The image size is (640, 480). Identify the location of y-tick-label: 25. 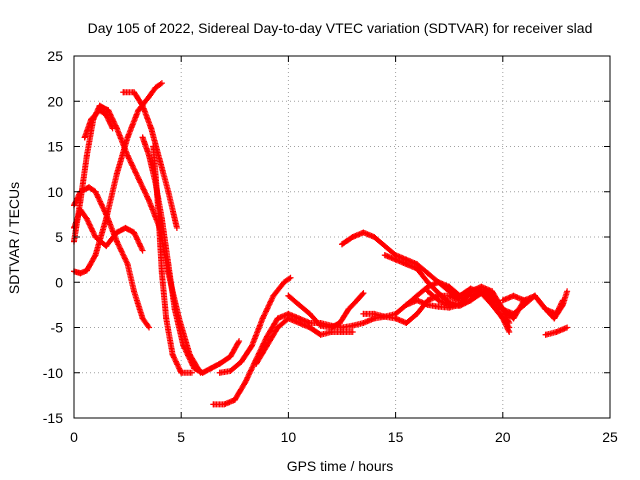
(55, 56).